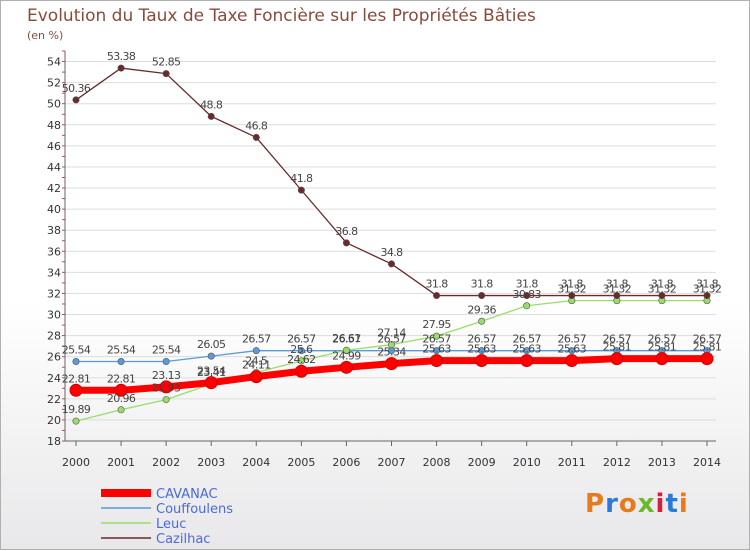 The height and width of the screenshot is (551, 750). What do you see at coordinates (481, 309) in the screenshot?
I see `data-label: 29.36` at bounding box center [481, 309].